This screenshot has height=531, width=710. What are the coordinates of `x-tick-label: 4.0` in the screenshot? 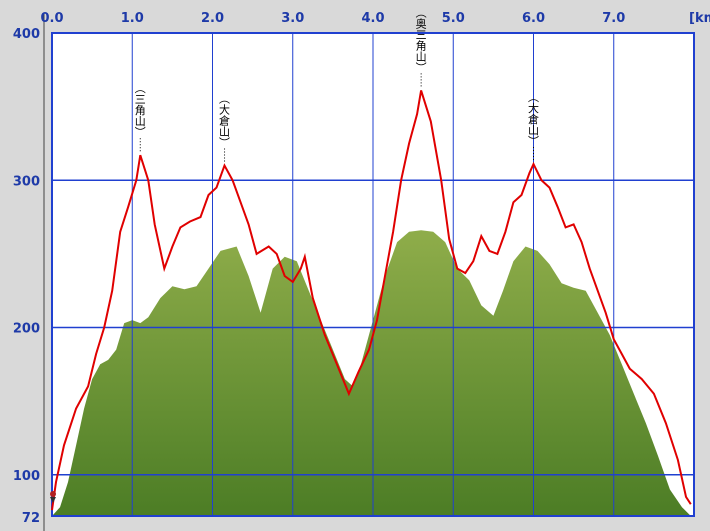 It's located at (372, 18).